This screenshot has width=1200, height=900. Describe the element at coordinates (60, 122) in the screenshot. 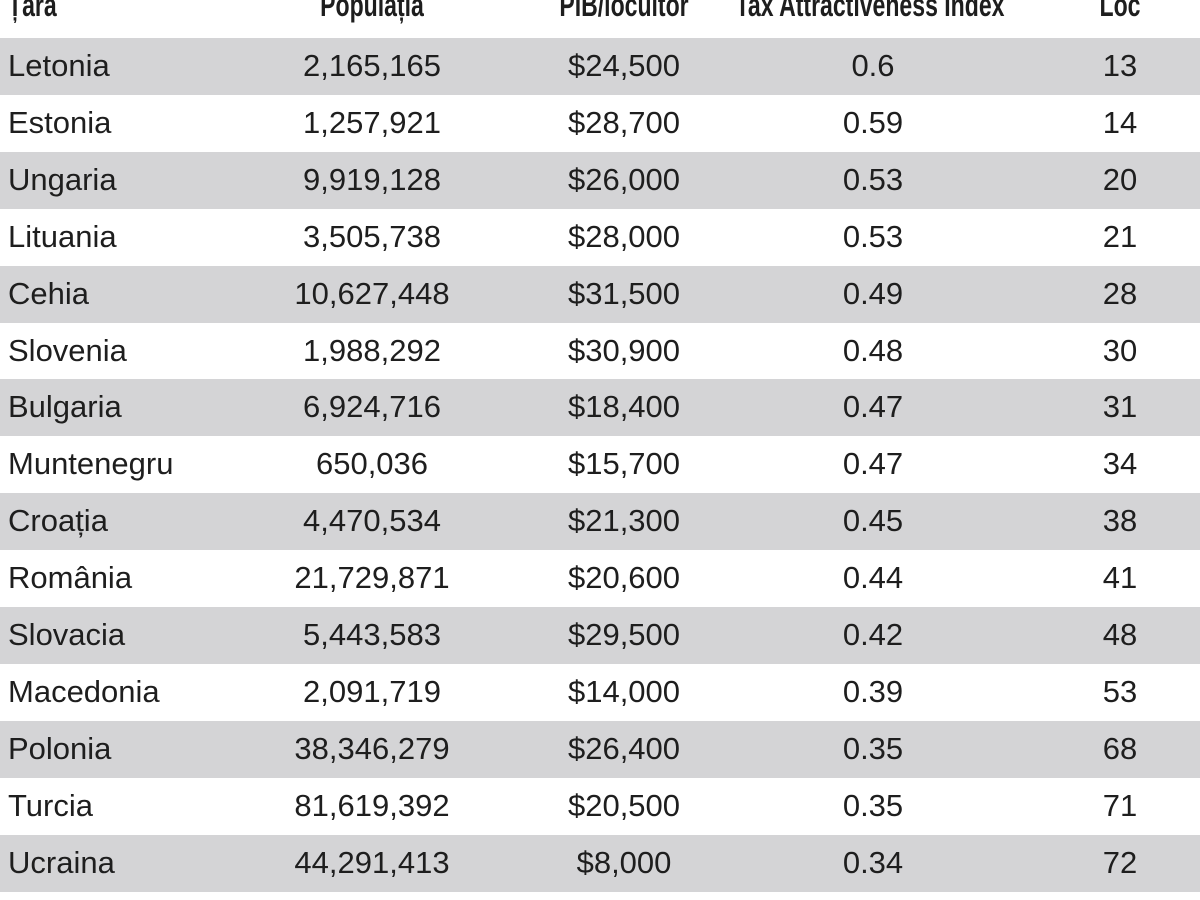

I see `cell-country: Estonia` at that location.